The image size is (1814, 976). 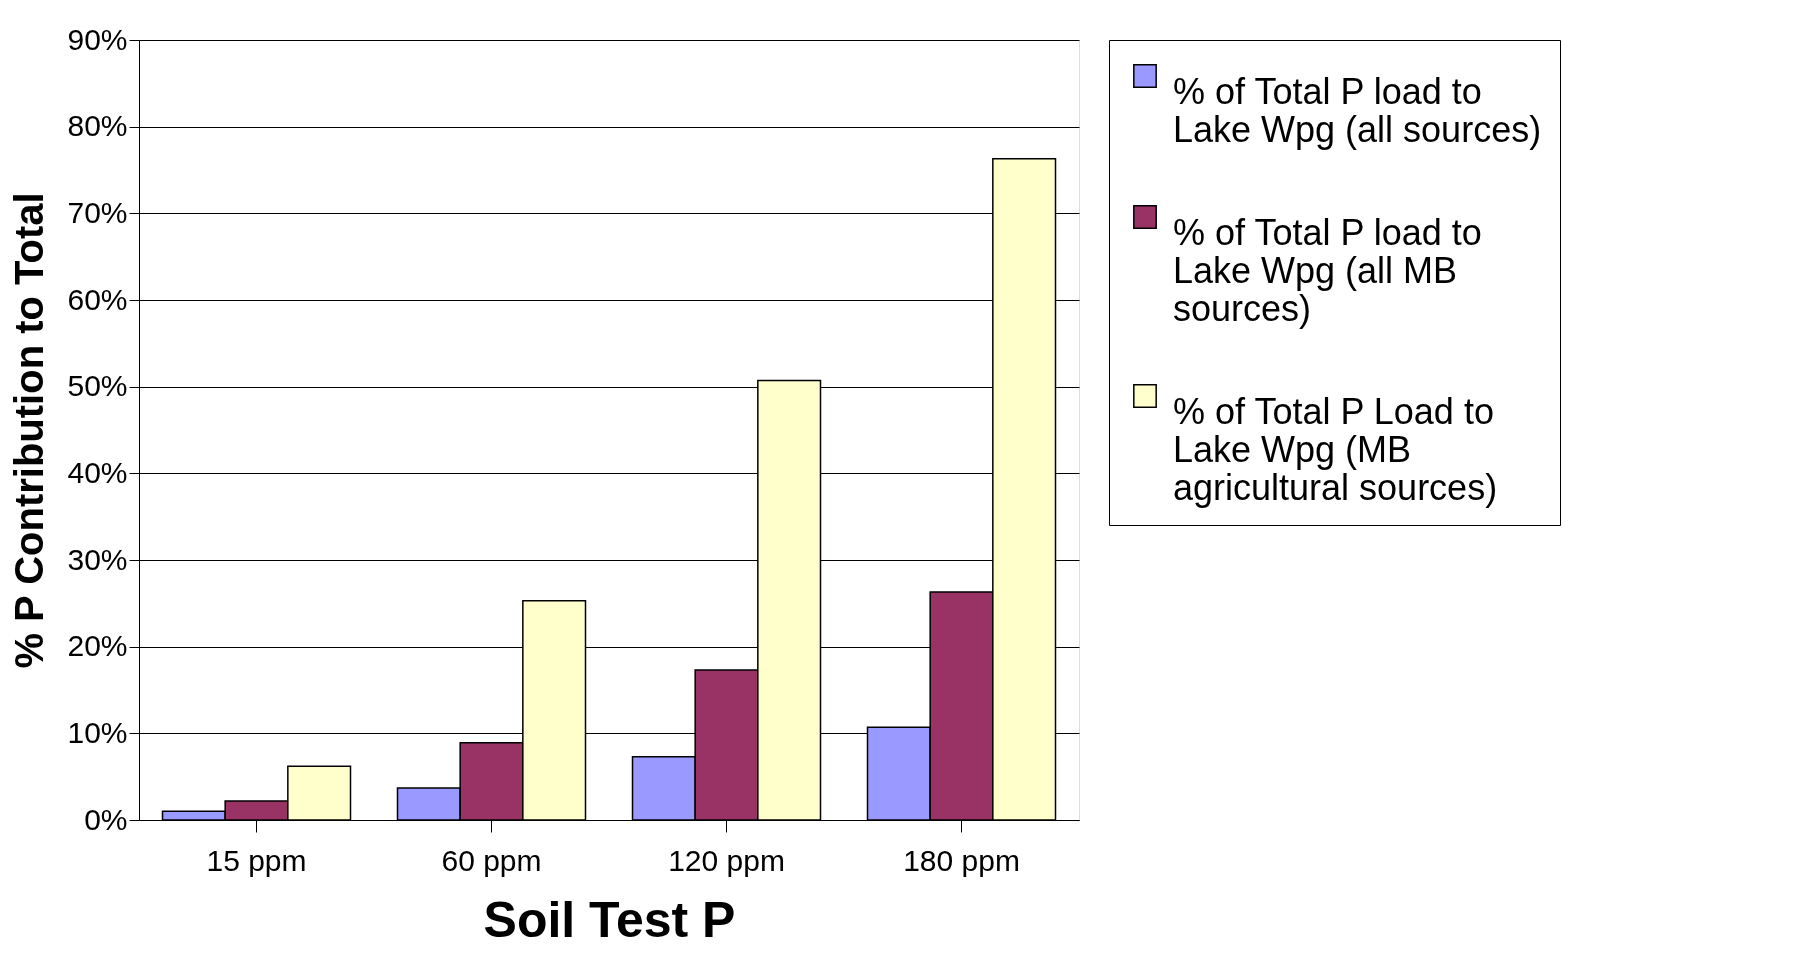 I want to click on y-tick-label: 80%, so click(x=97, y=126).